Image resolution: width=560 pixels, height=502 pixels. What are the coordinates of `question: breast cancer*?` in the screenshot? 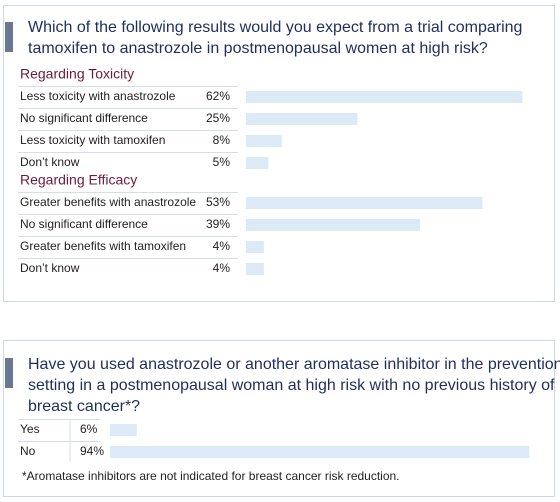 It's located at (84, 406).